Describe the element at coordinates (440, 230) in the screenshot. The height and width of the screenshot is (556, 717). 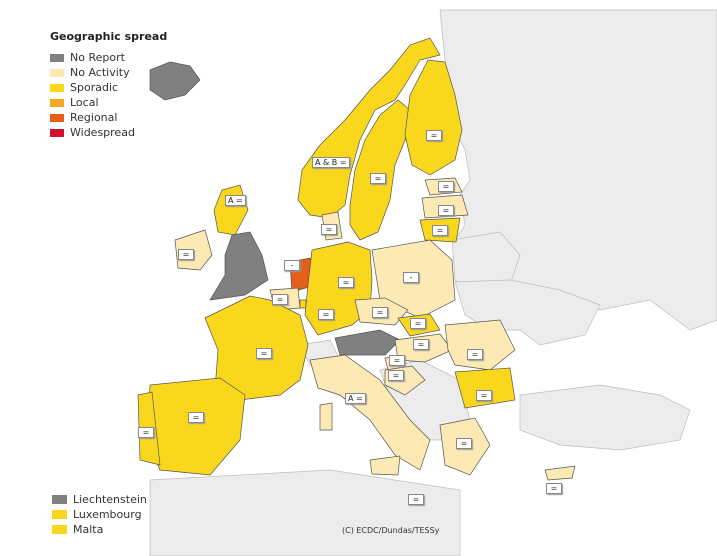
I see `tag-lithuania: =` at that location.